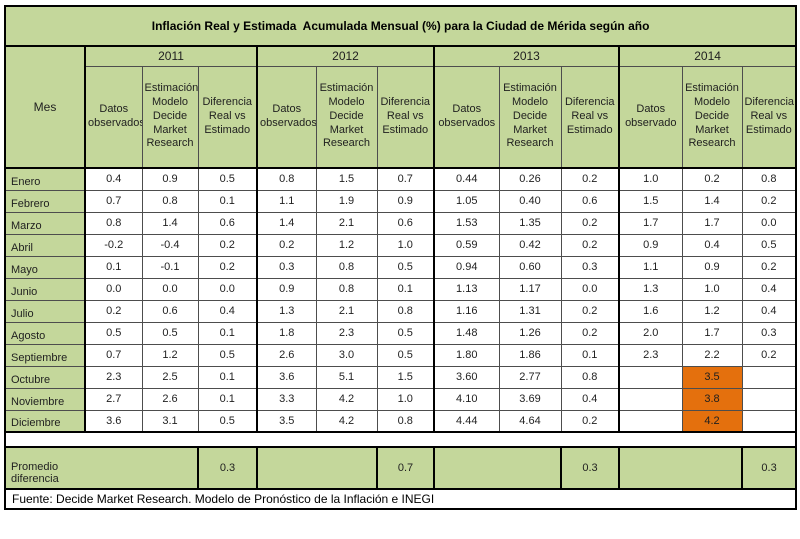  I want to click on col-header-2012-datos: Datos observados, so click(286, 117).